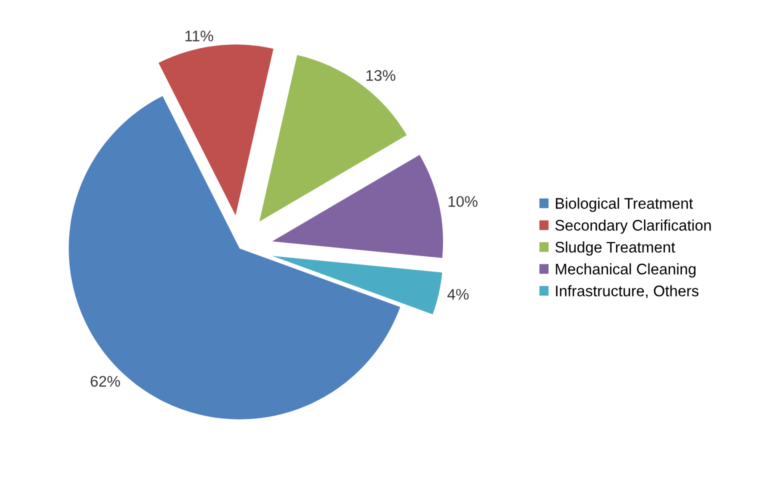  What do you see at coordinates (458, 294) in the screenshot?
I see `data-label: 4%` at bounding box center [458, 294].